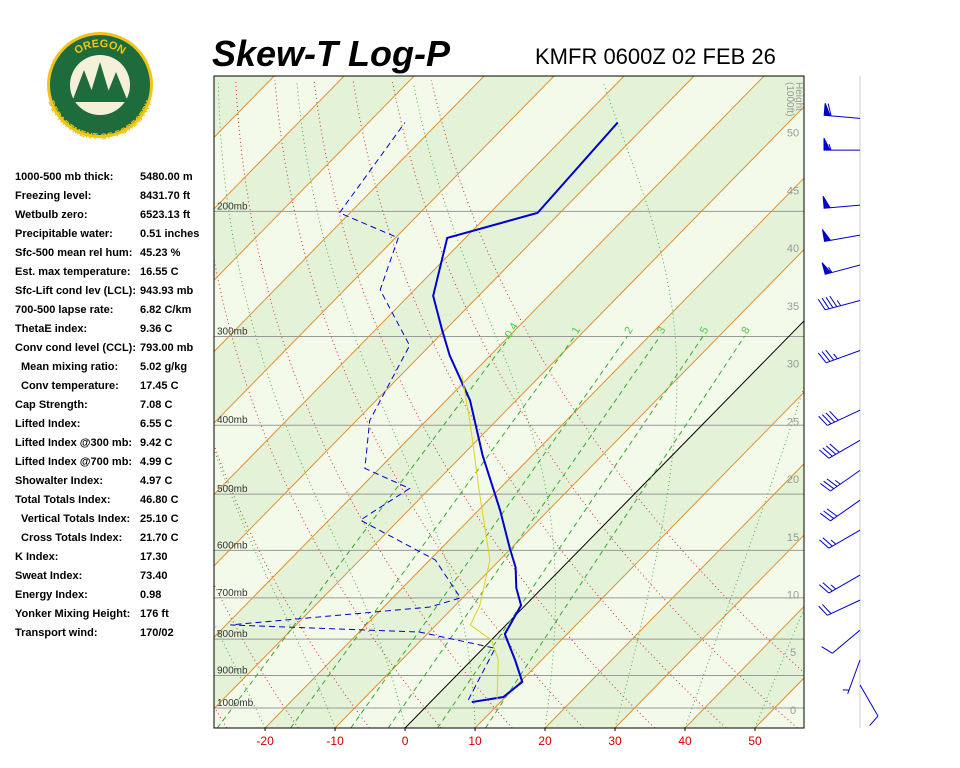 The width and height of the screenshot is (960, 768). I want to click on y-tick-label: 300mb, so click(232, 331).